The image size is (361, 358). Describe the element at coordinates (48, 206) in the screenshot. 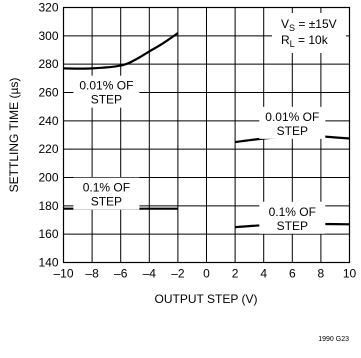

I see `y-tick-label: 180` at that location.